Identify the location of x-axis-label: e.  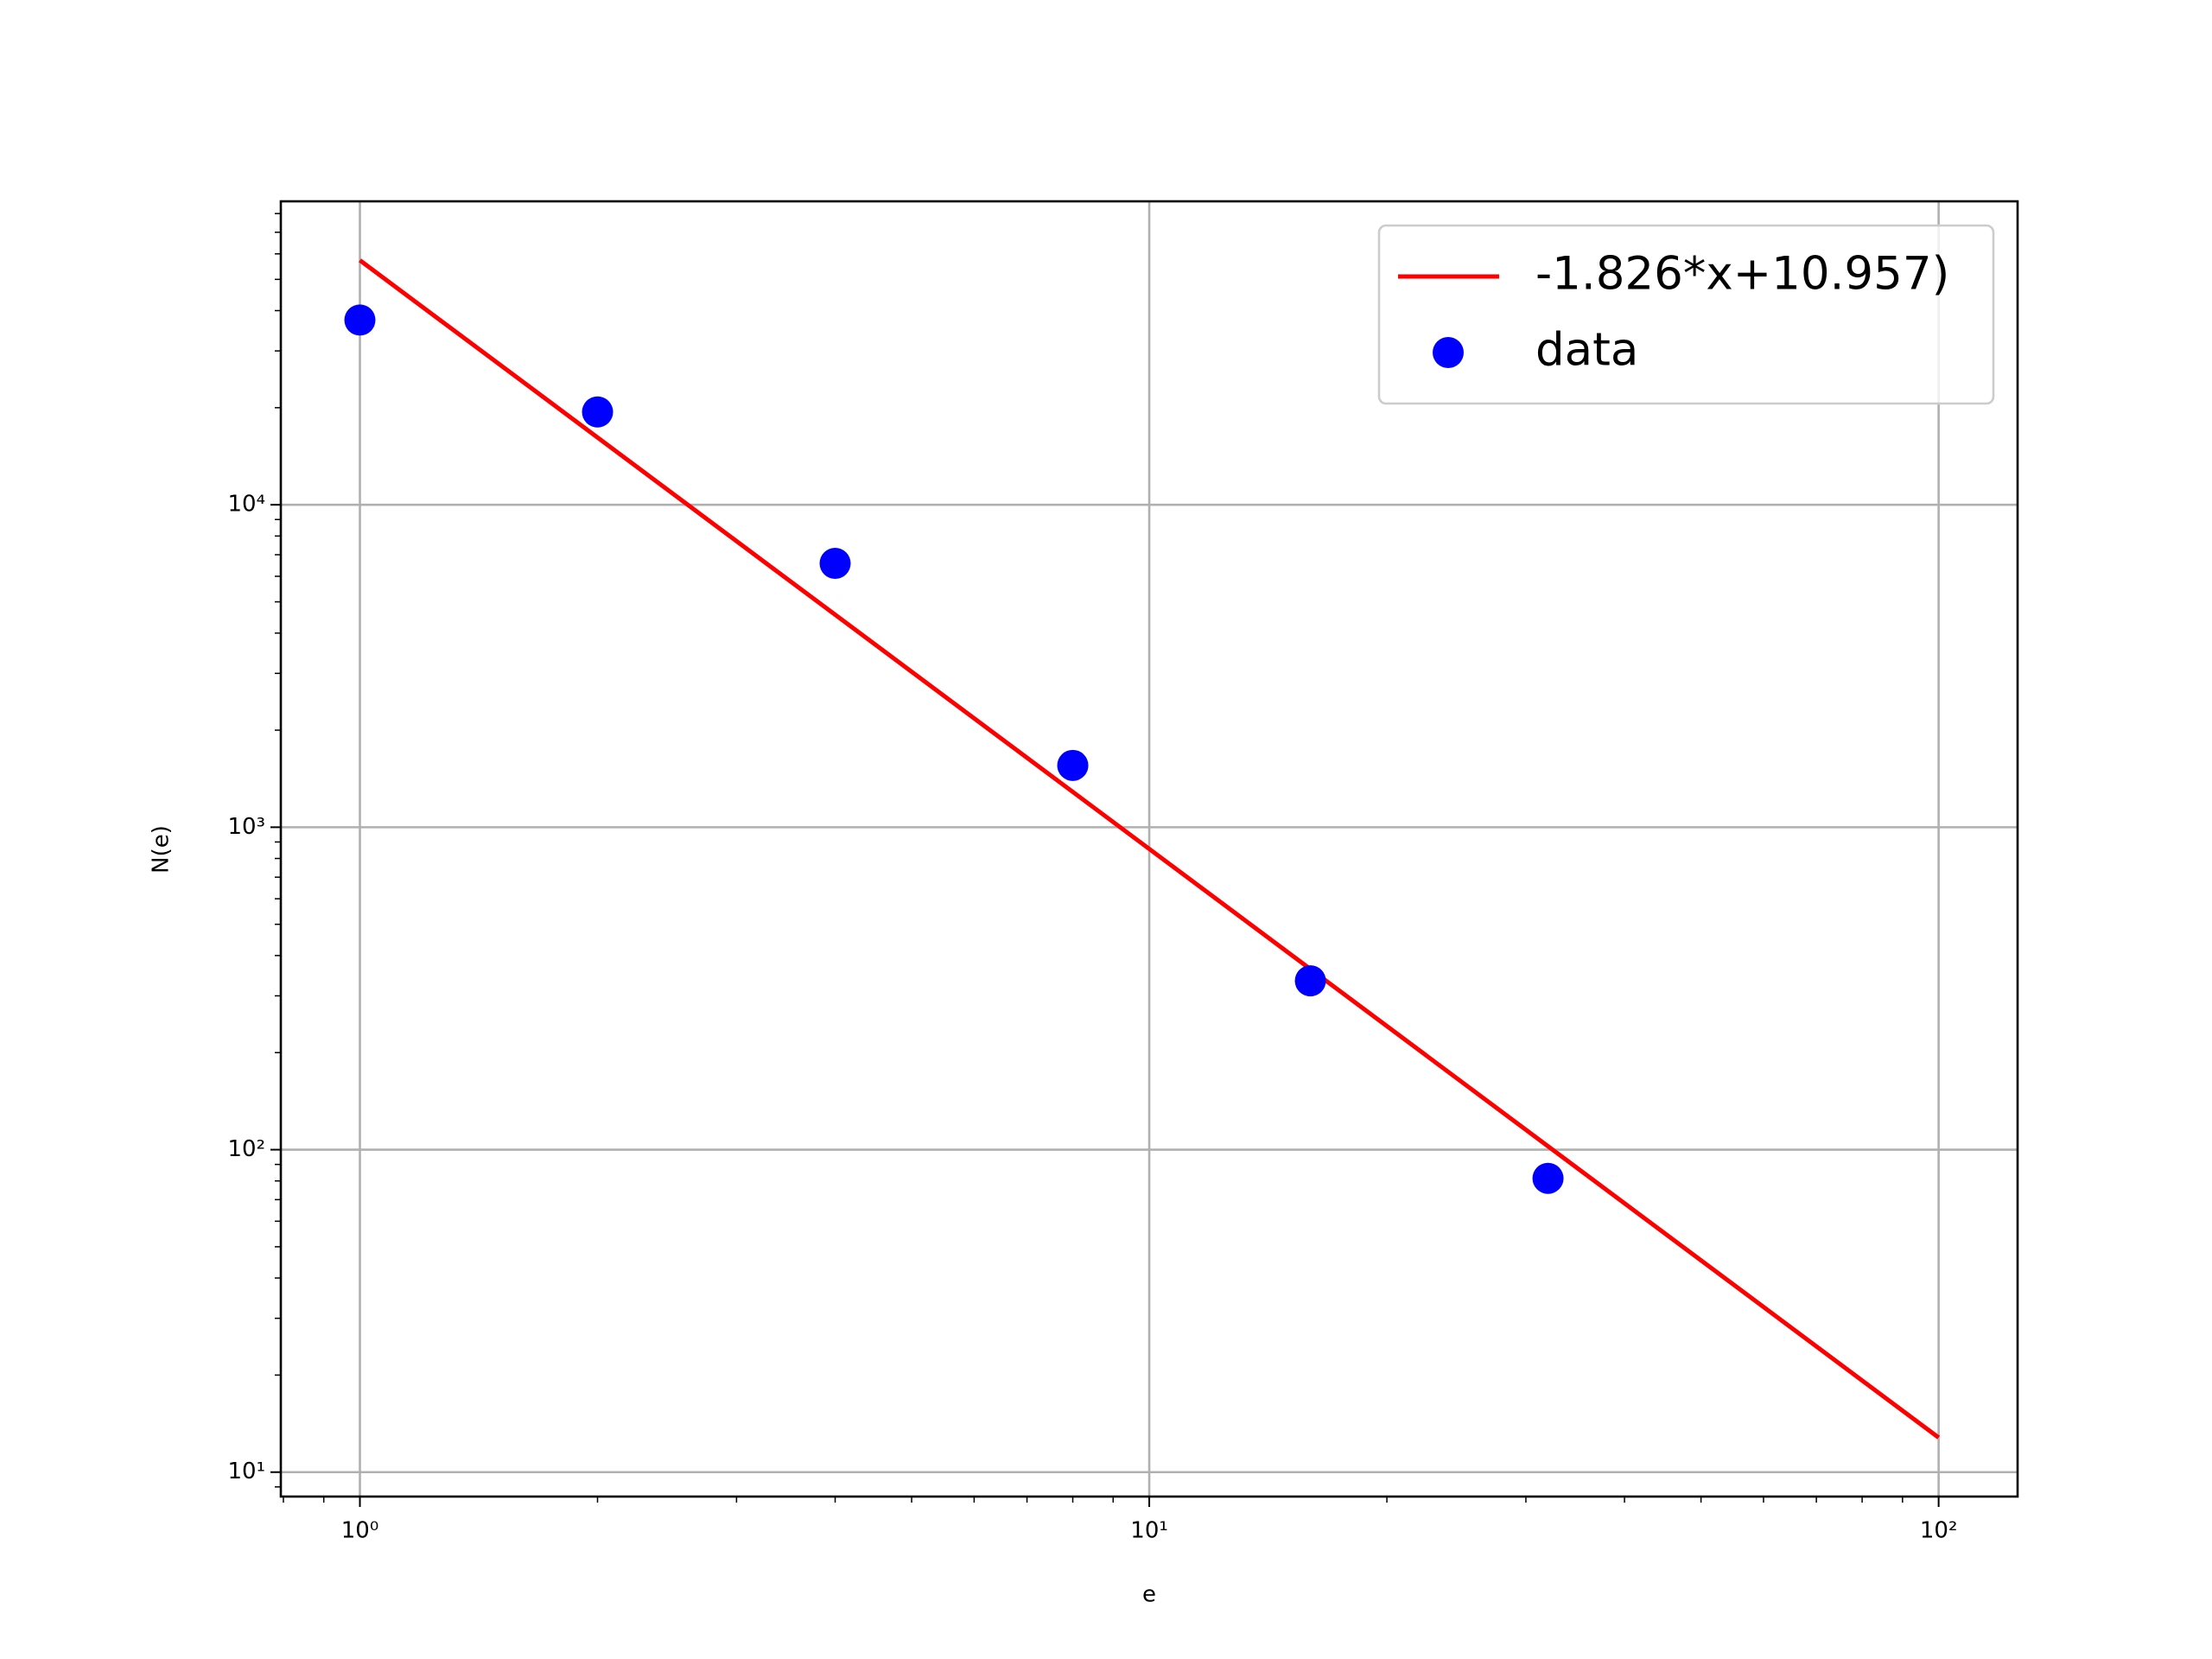
(1149, 1595).